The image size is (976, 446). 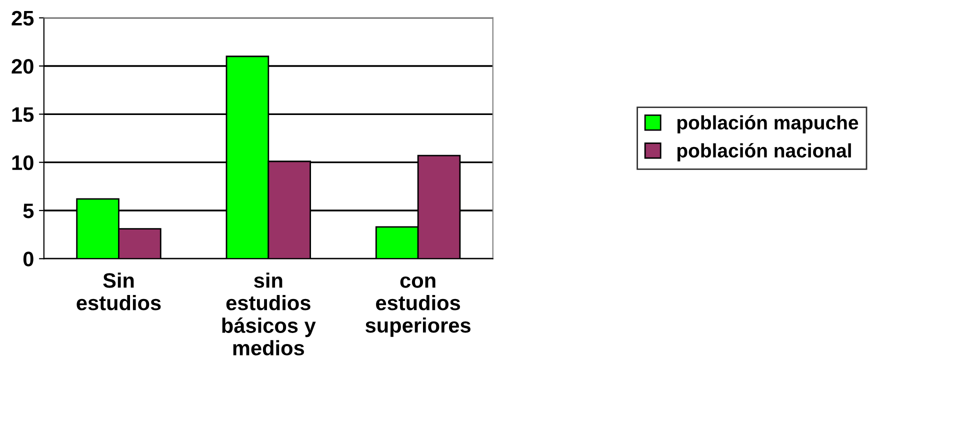 What do you see at coordinates (767, 124) in the screenshot?
I see `legend-label: población mapuche` at bounding box center [767, 124].